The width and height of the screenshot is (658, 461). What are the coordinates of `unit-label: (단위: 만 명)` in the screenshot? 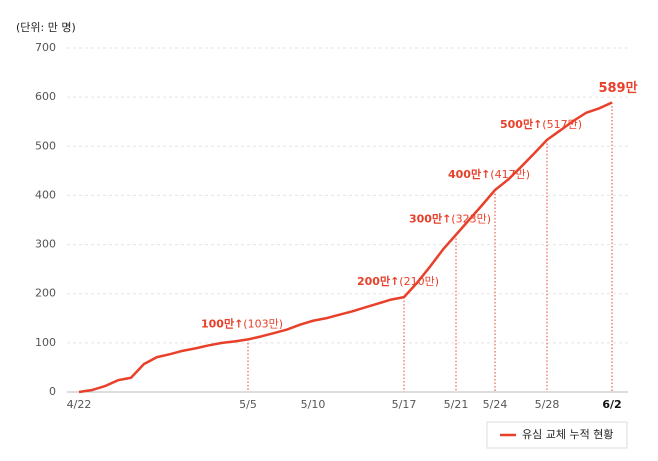 It's located at (46, 27).